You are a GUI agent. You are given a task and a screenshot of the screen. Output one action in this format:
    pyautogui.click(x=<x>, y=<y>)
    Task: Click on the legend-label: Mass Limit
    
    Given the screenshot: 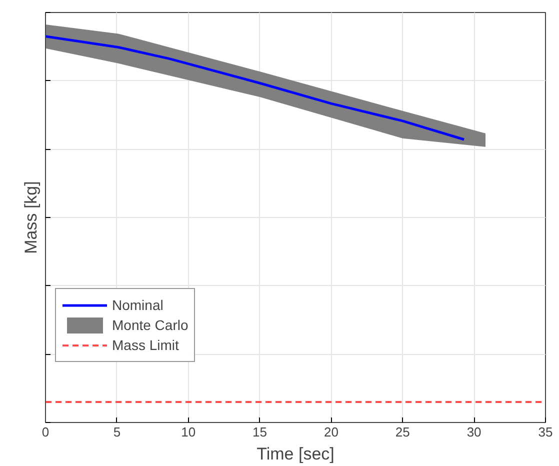 What is the action you would take?
    pyautogui.click(x=145, y=345)
    